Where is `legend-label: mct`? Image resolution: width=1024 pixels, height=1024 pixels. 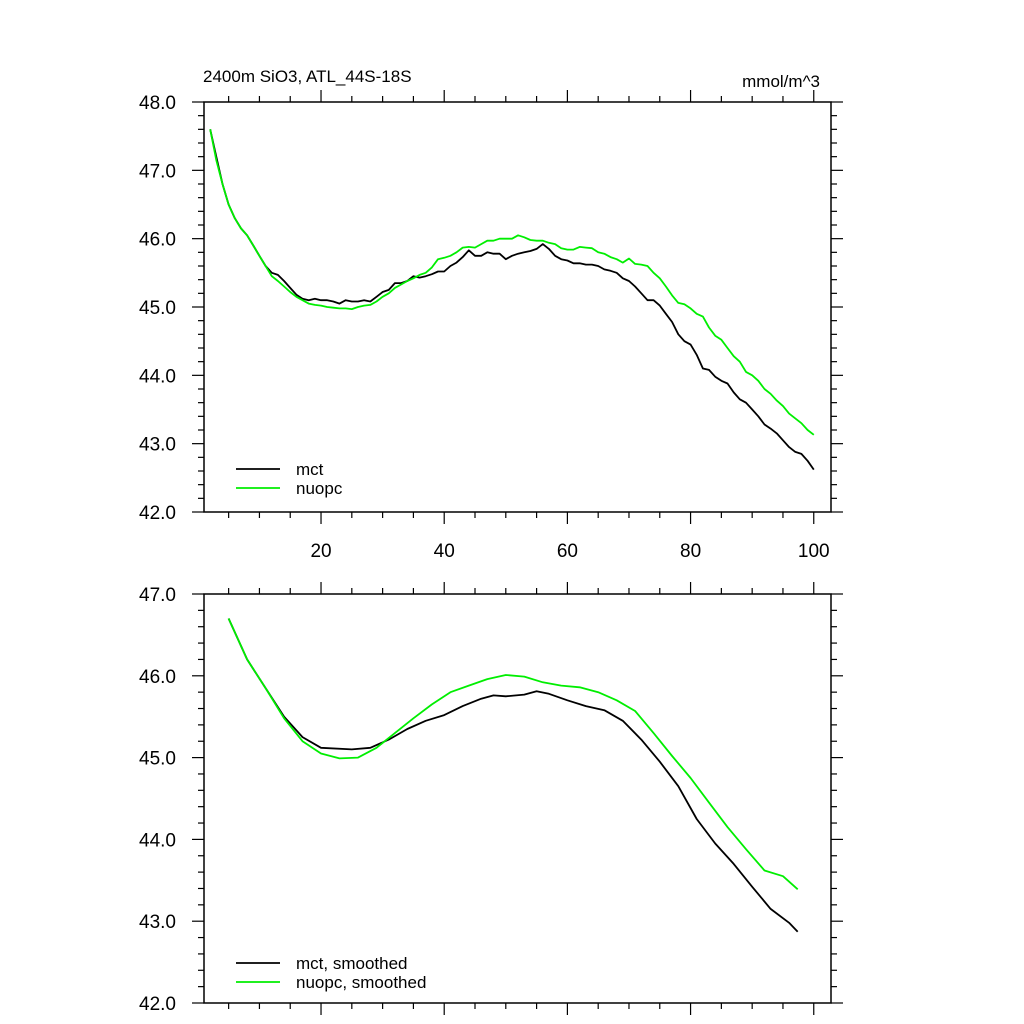
legend-label: mct is located at coordinates (310, 469).